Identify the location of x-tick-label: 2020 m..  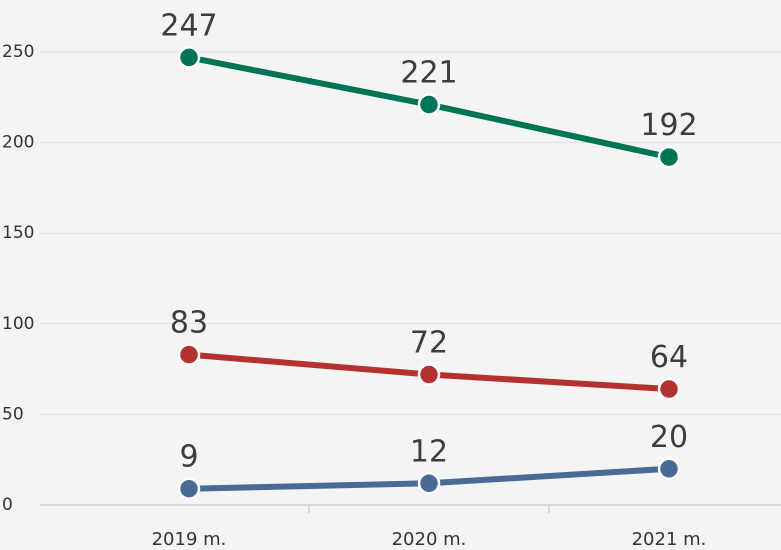
(429, 539).